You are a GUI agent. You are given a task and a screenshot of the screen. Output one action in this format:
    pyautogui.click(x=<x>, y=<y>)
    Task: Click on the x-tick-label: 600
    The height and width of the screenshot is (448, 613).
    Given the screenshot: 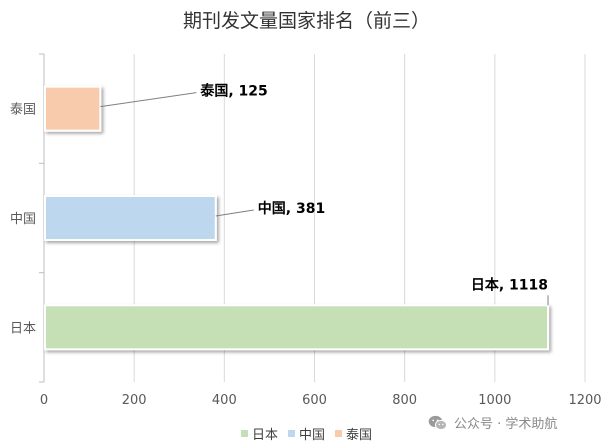 What is the action you would take?
    pyautogui.click(x=314, y=400)
    